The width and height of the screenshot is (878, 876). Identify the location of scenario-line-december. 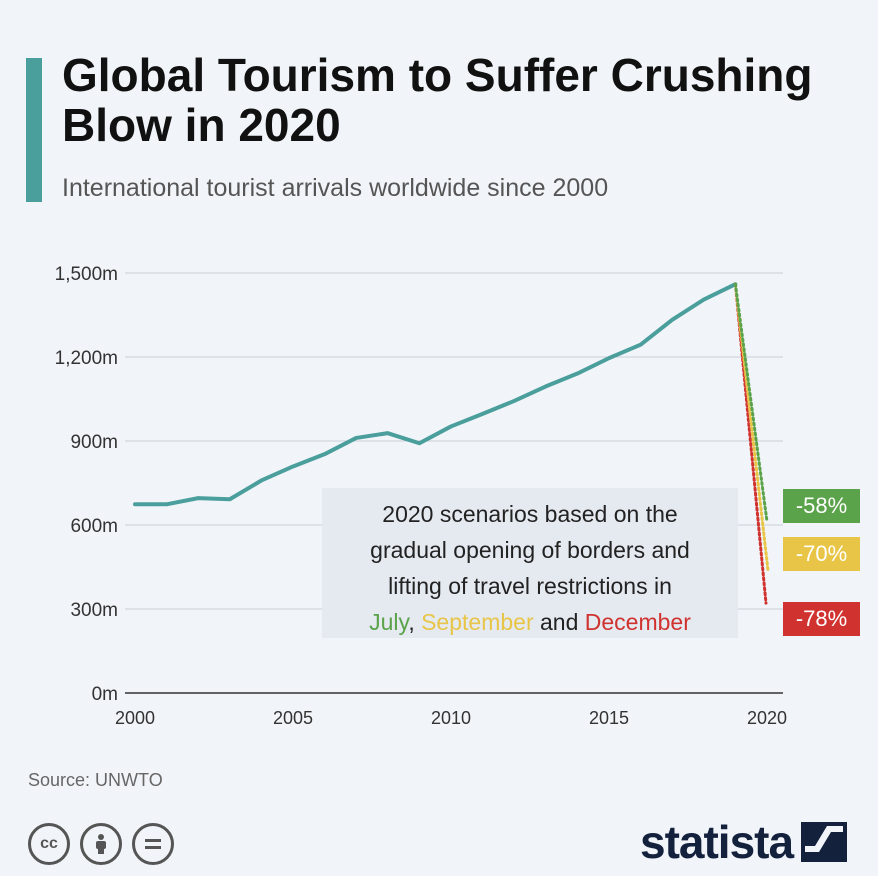
(750, 443).